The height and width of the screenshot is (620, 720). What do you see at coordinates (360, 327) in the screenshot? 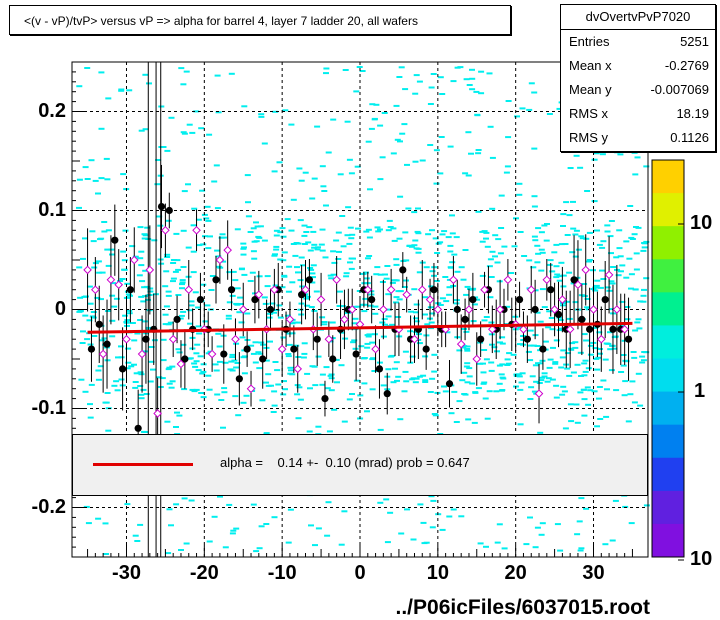
I see `fit-line` at bounding box center [360, 327].